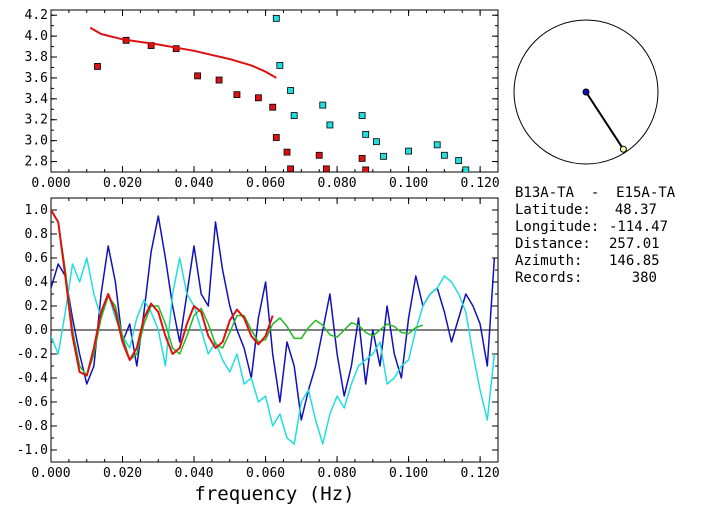 The height and width of the screenshot is (519, 702). I want to click on y-tick-label: -0.8, so click(32, 426).